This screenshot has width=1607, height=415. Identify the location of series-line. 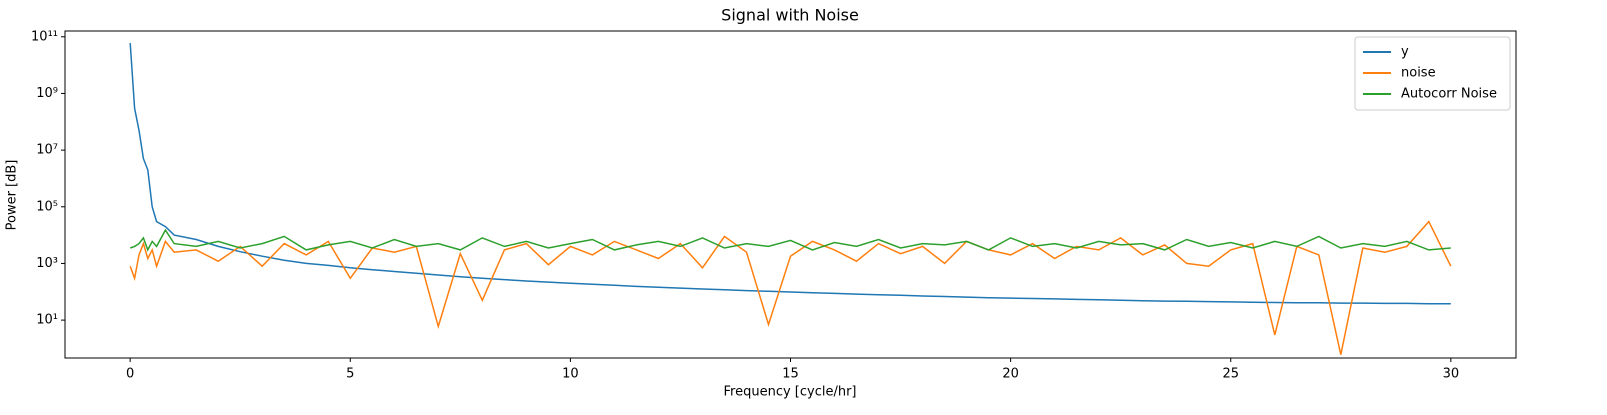
(790, 240).